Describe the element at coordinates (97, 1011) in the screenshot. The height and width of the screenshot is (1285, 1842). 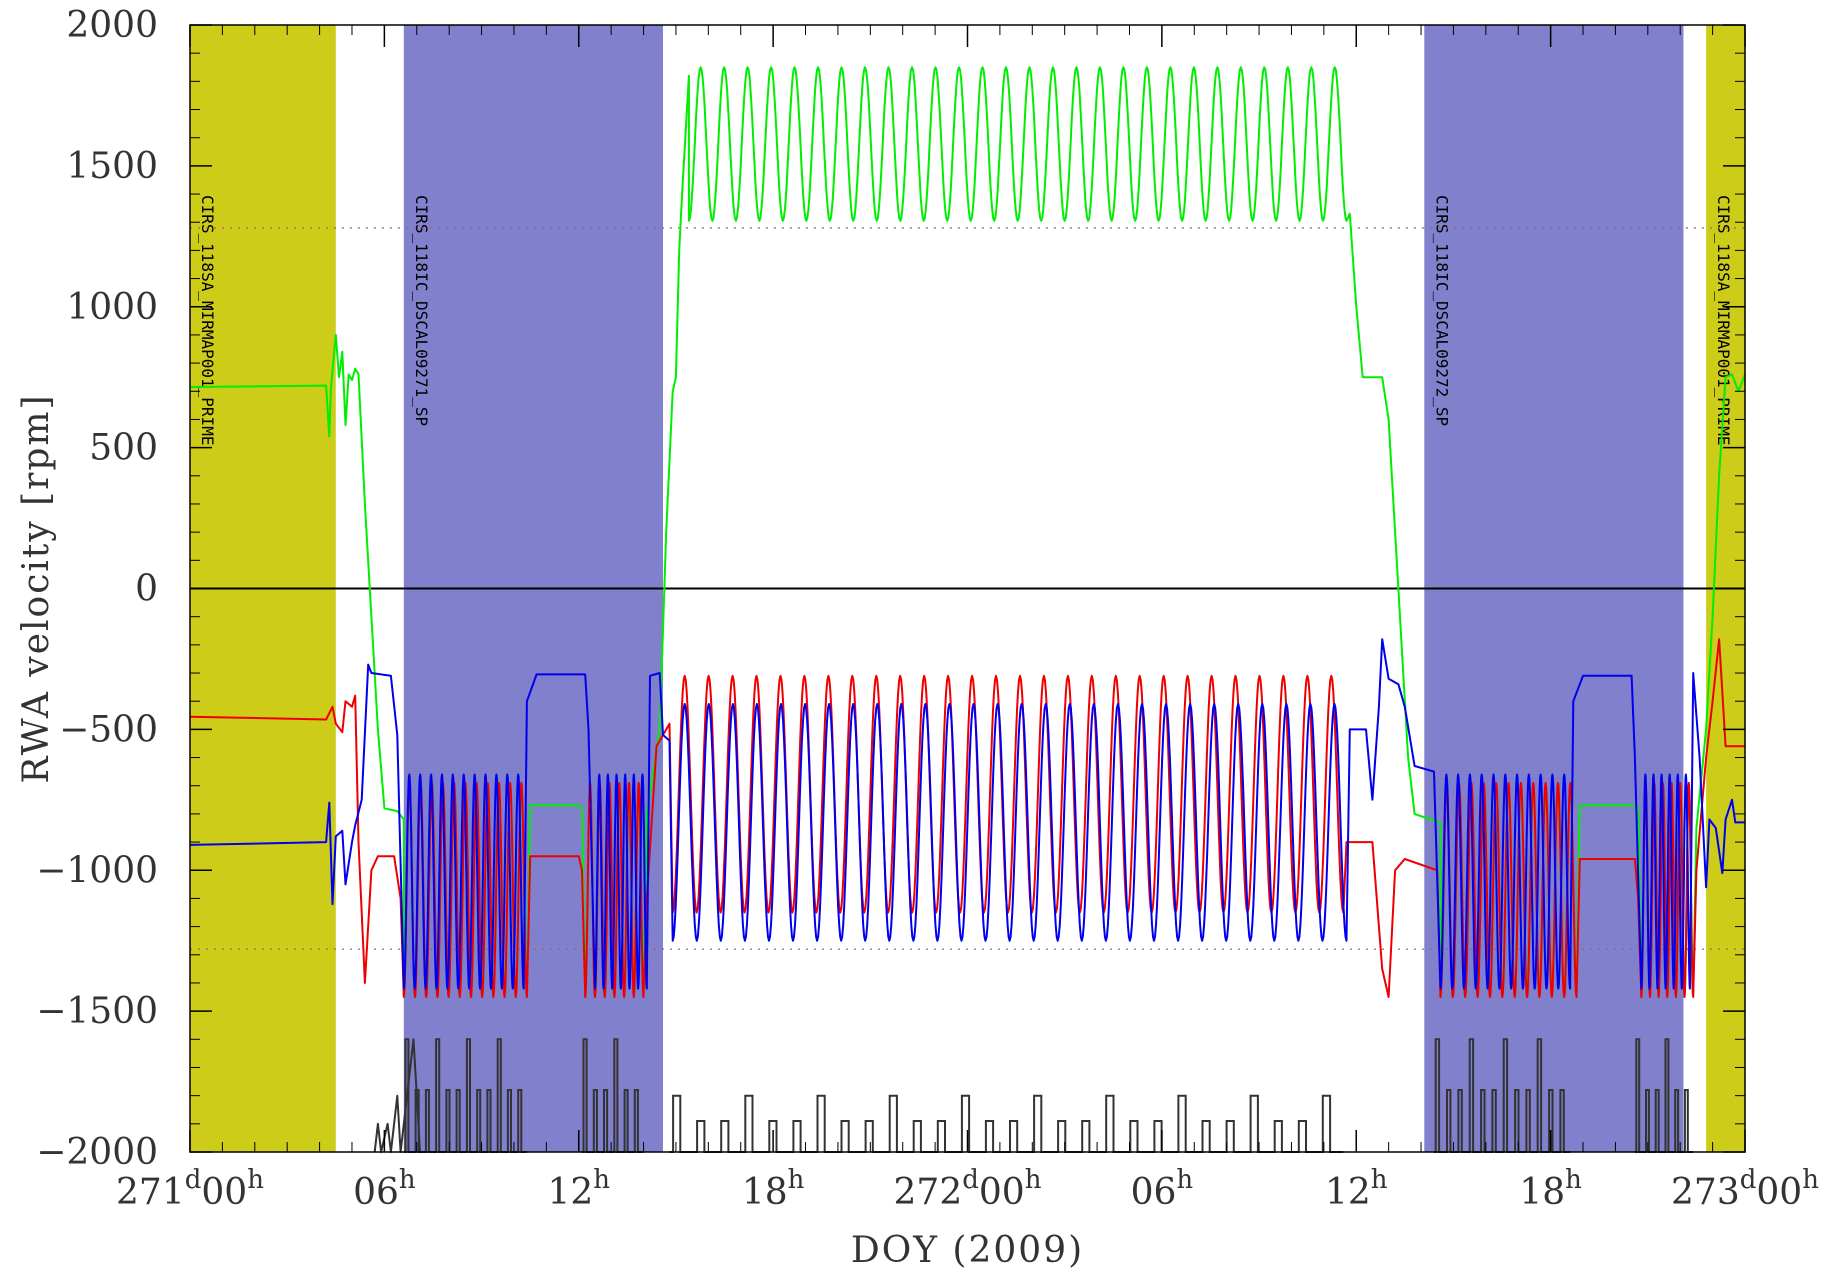
I see `y-tick-label-7: −1500` at that location.